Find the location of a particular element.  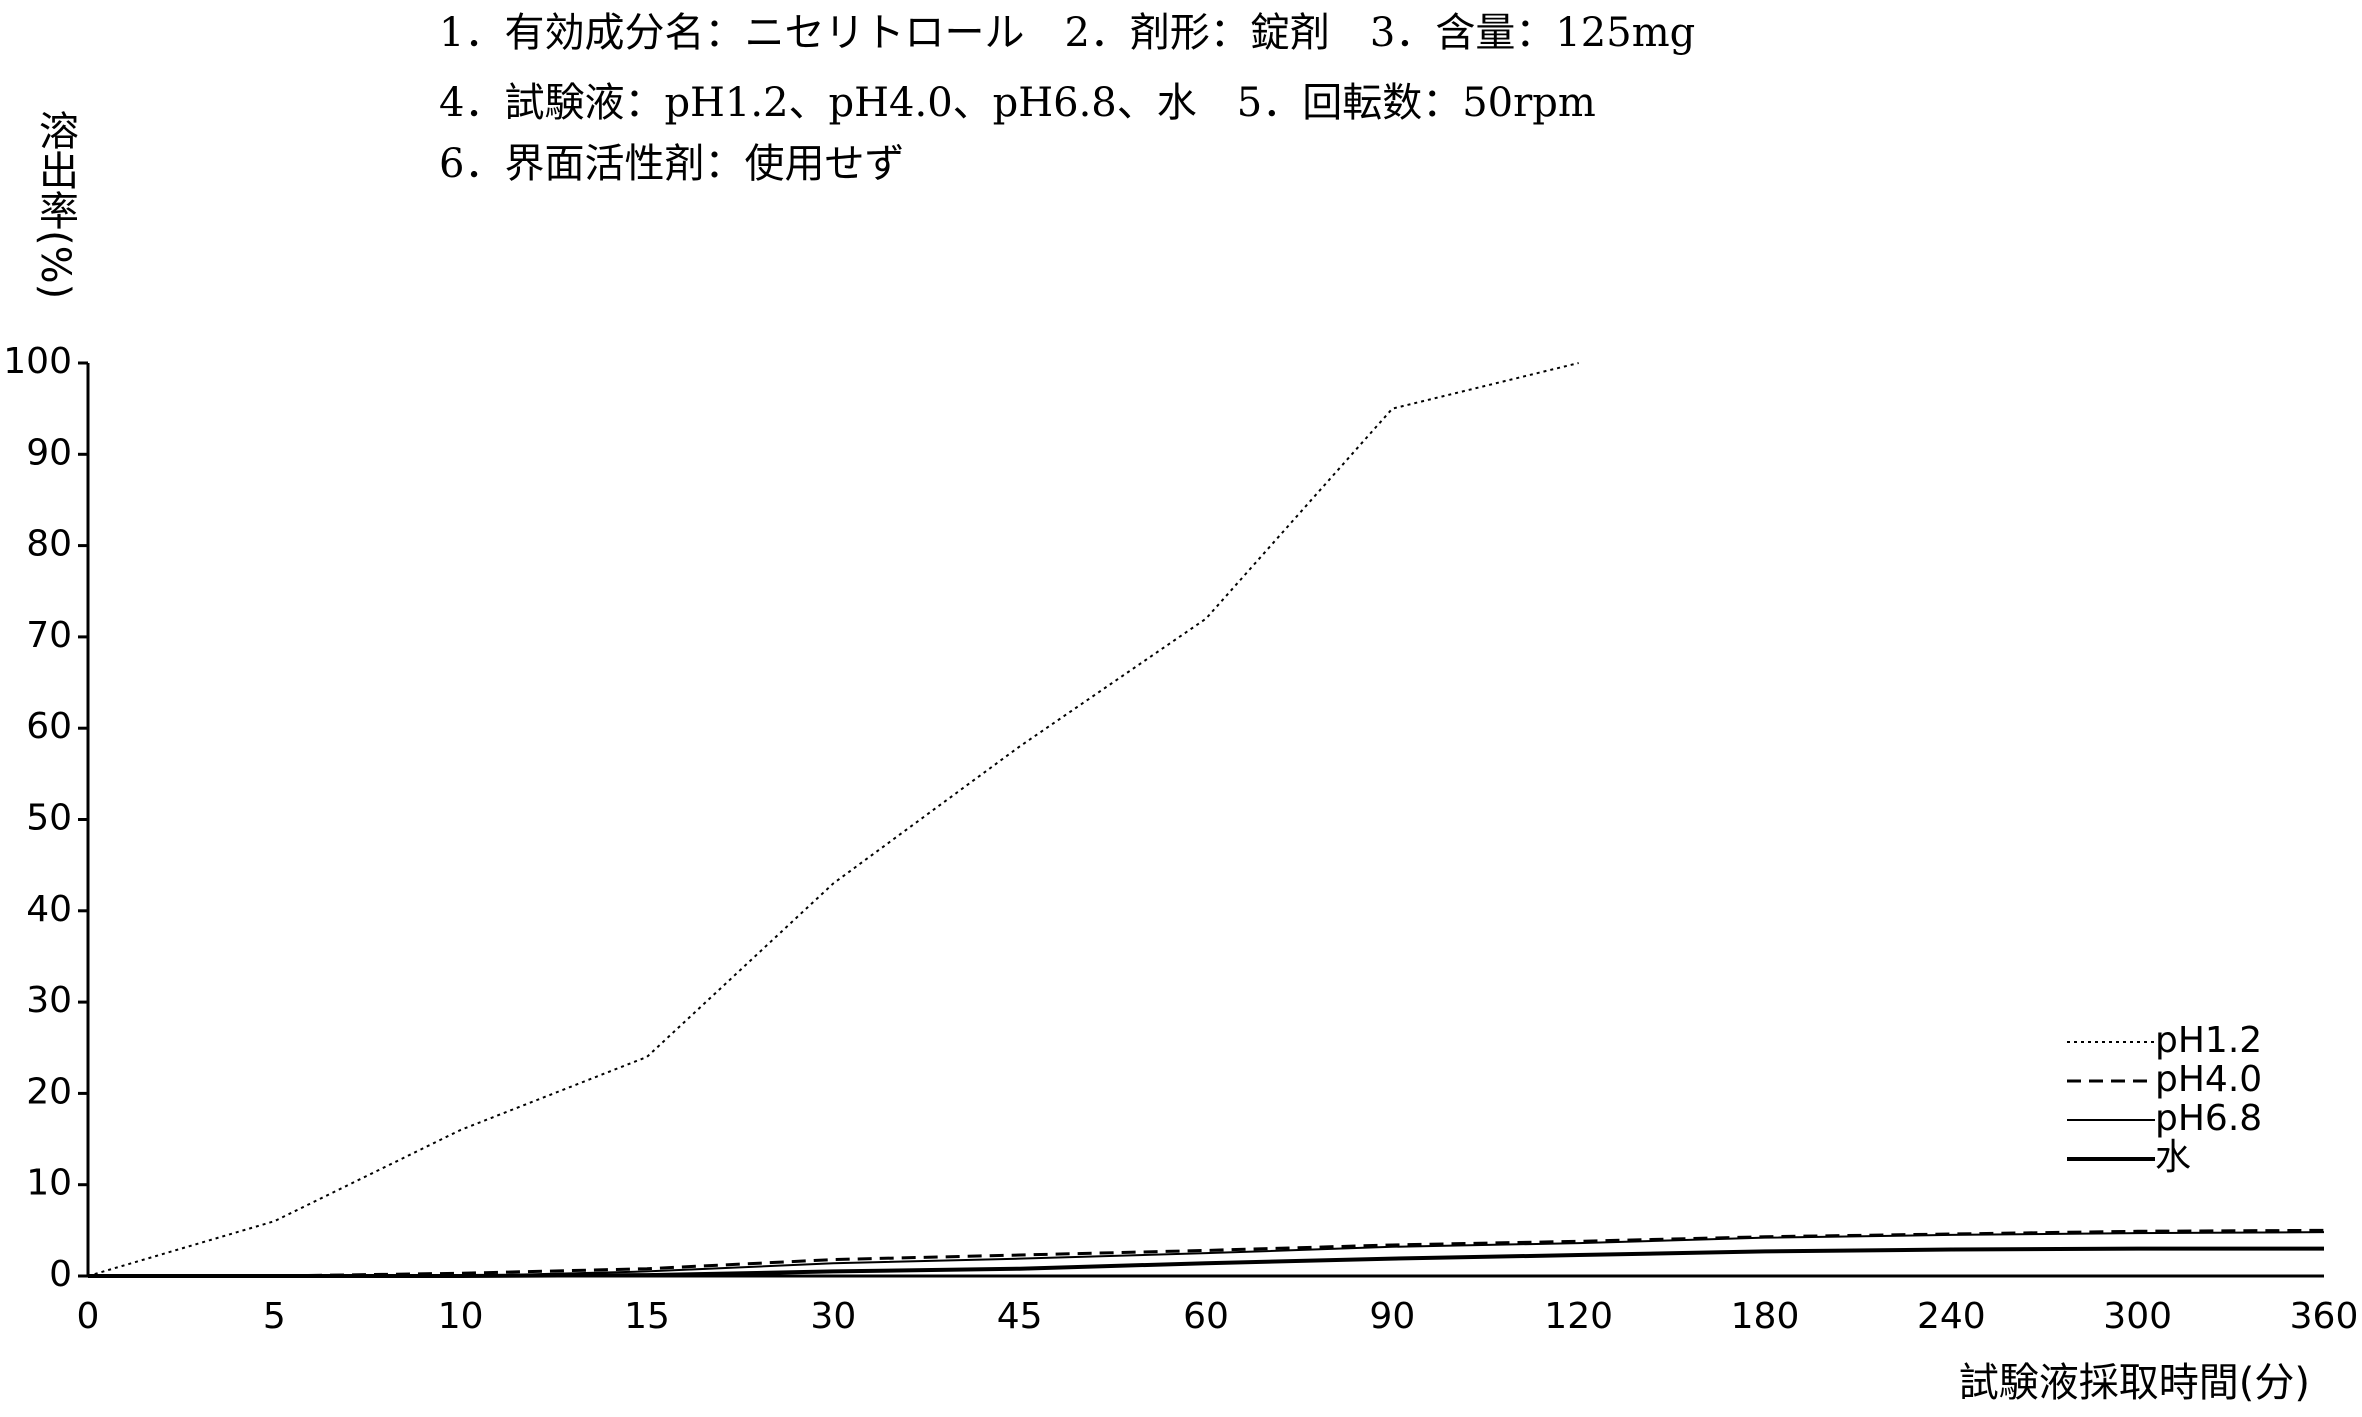

x-axis-label: 試験液採取時間(分) is located at coordinates (2134, 1383).